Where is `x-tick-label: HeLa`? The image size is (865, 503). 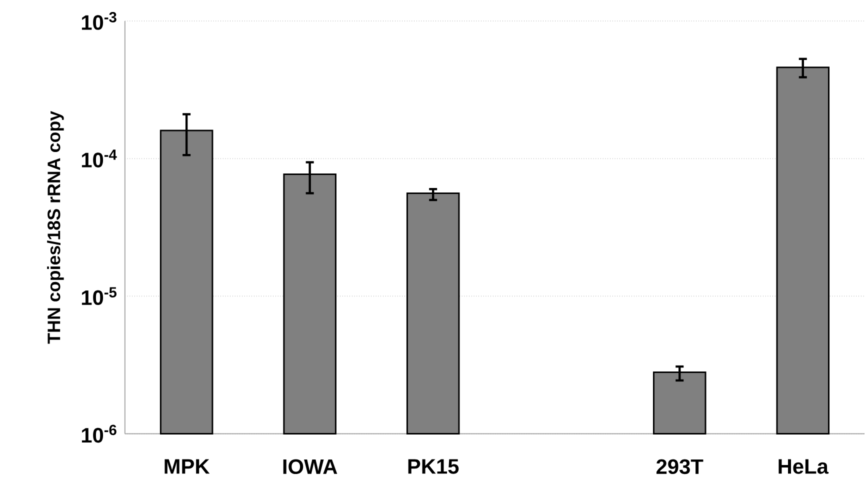
x-tick-label: HeLa is located at coordinates (803, 466).